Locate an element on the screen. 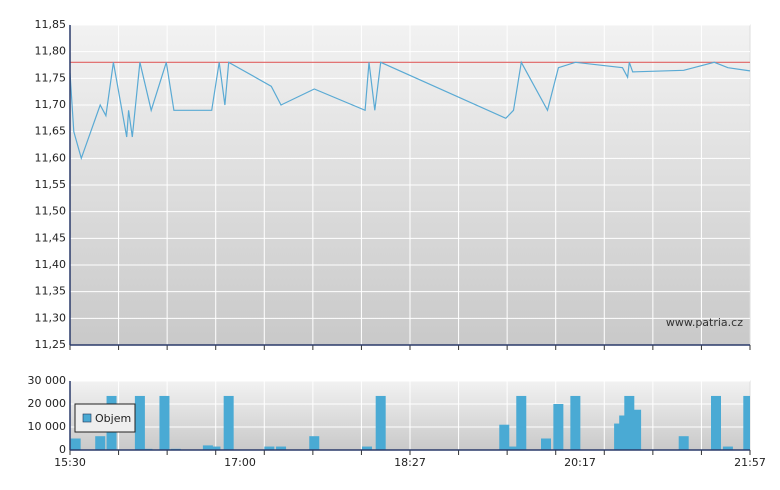 The height and width of the screenshot is (490, 780). y-tick-label: 11,85 is located at coordinates (51, 24).